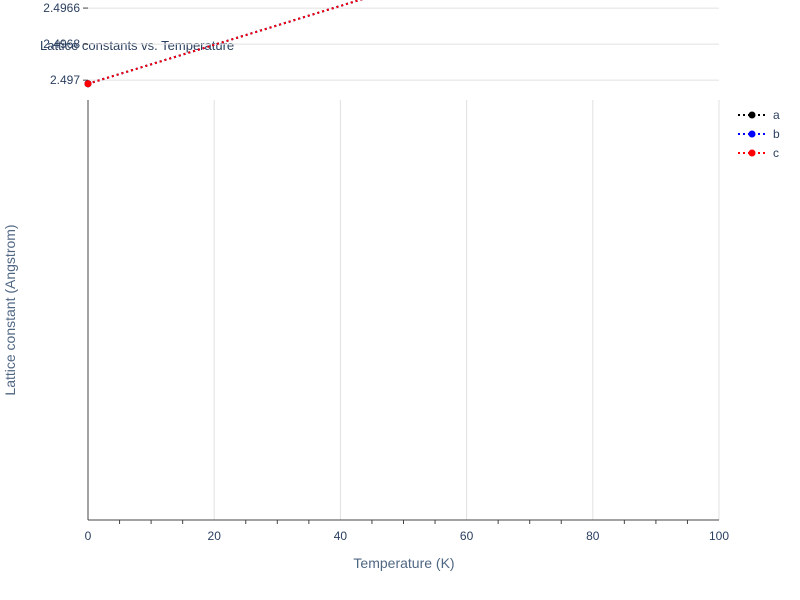  What do you see at coordinates (215, 536) in the screenshot?
I see `x-tick-label: 20` at bounding box center [215, 536].